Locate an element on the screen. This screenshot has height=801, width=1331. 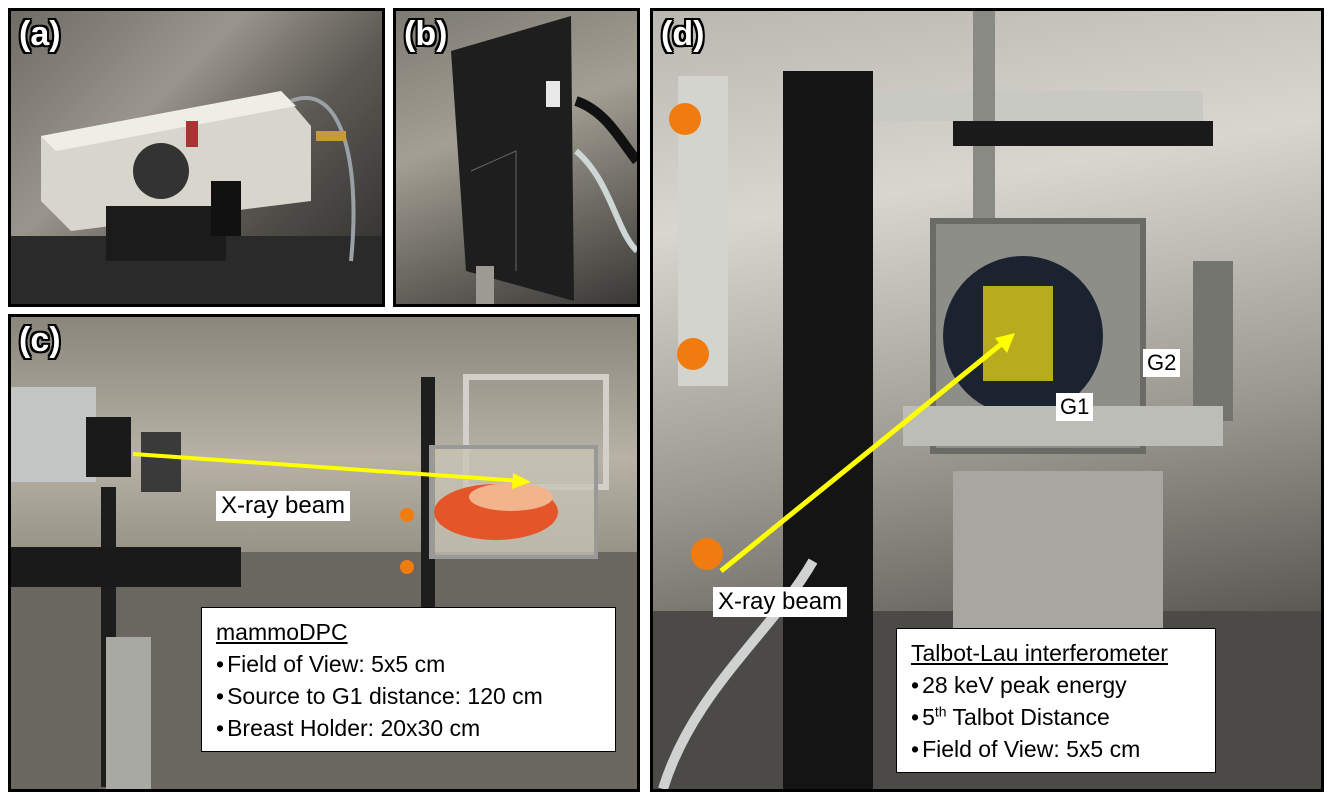
xray-beam-arrowhead-d is located at coordinates (1005, 343).